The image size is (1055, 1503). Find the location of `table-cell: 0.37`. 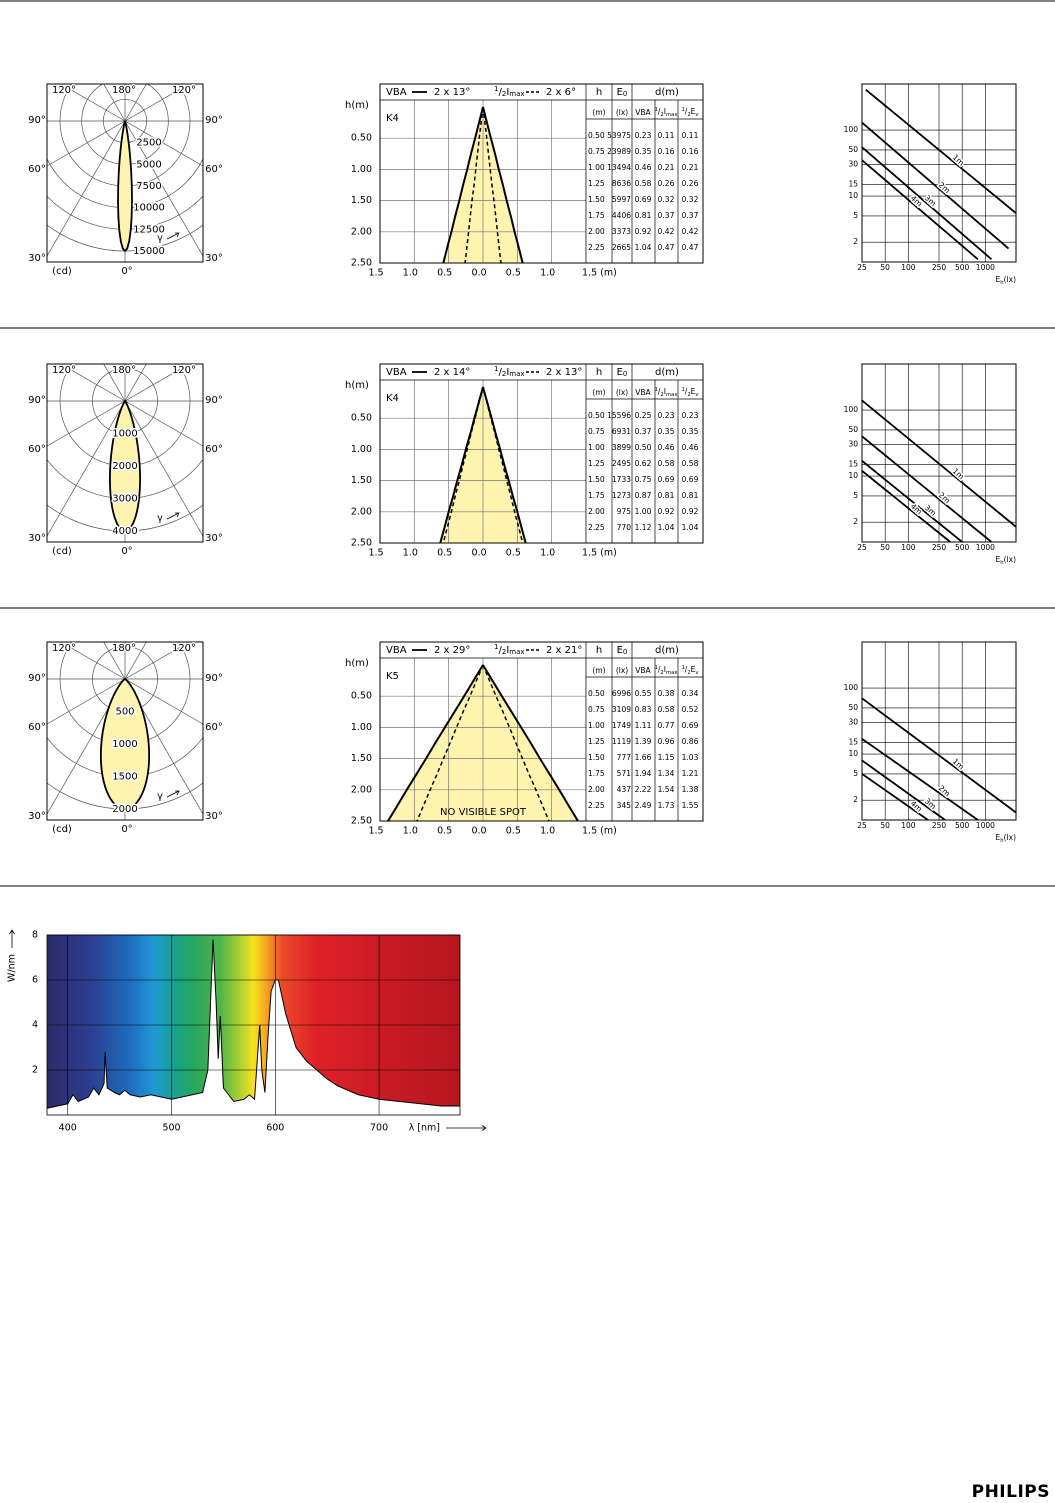

table-cell: 0.37 is located at coordinates (643, 431).